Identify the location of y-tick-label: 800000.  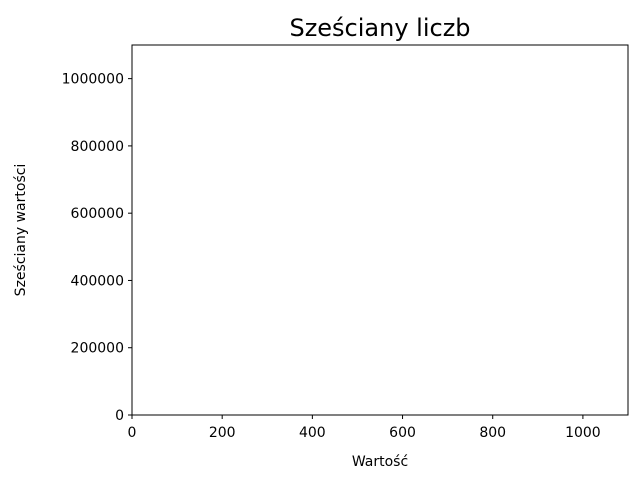
(97, 147).